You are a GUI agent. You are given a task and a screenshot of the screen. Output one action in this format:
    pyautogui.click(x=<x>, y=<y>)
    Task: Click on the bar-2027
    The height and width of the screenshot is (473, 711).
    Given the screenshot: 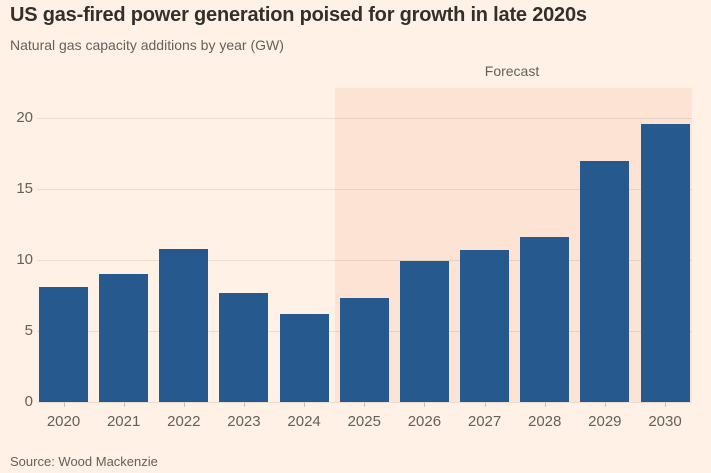 What is the action you would take?
    pyautogui.click(x=485, y=326)
    